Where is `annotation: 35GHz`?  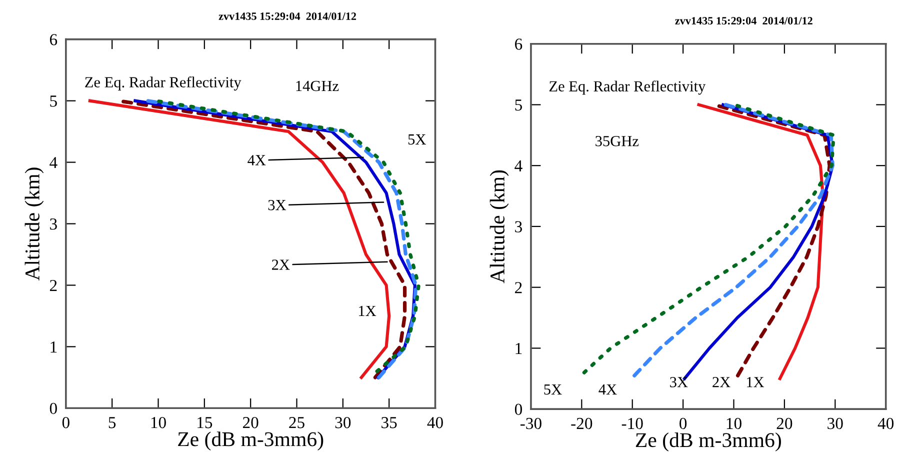 annotation: 35GHz is located at coordinates (617, 141).